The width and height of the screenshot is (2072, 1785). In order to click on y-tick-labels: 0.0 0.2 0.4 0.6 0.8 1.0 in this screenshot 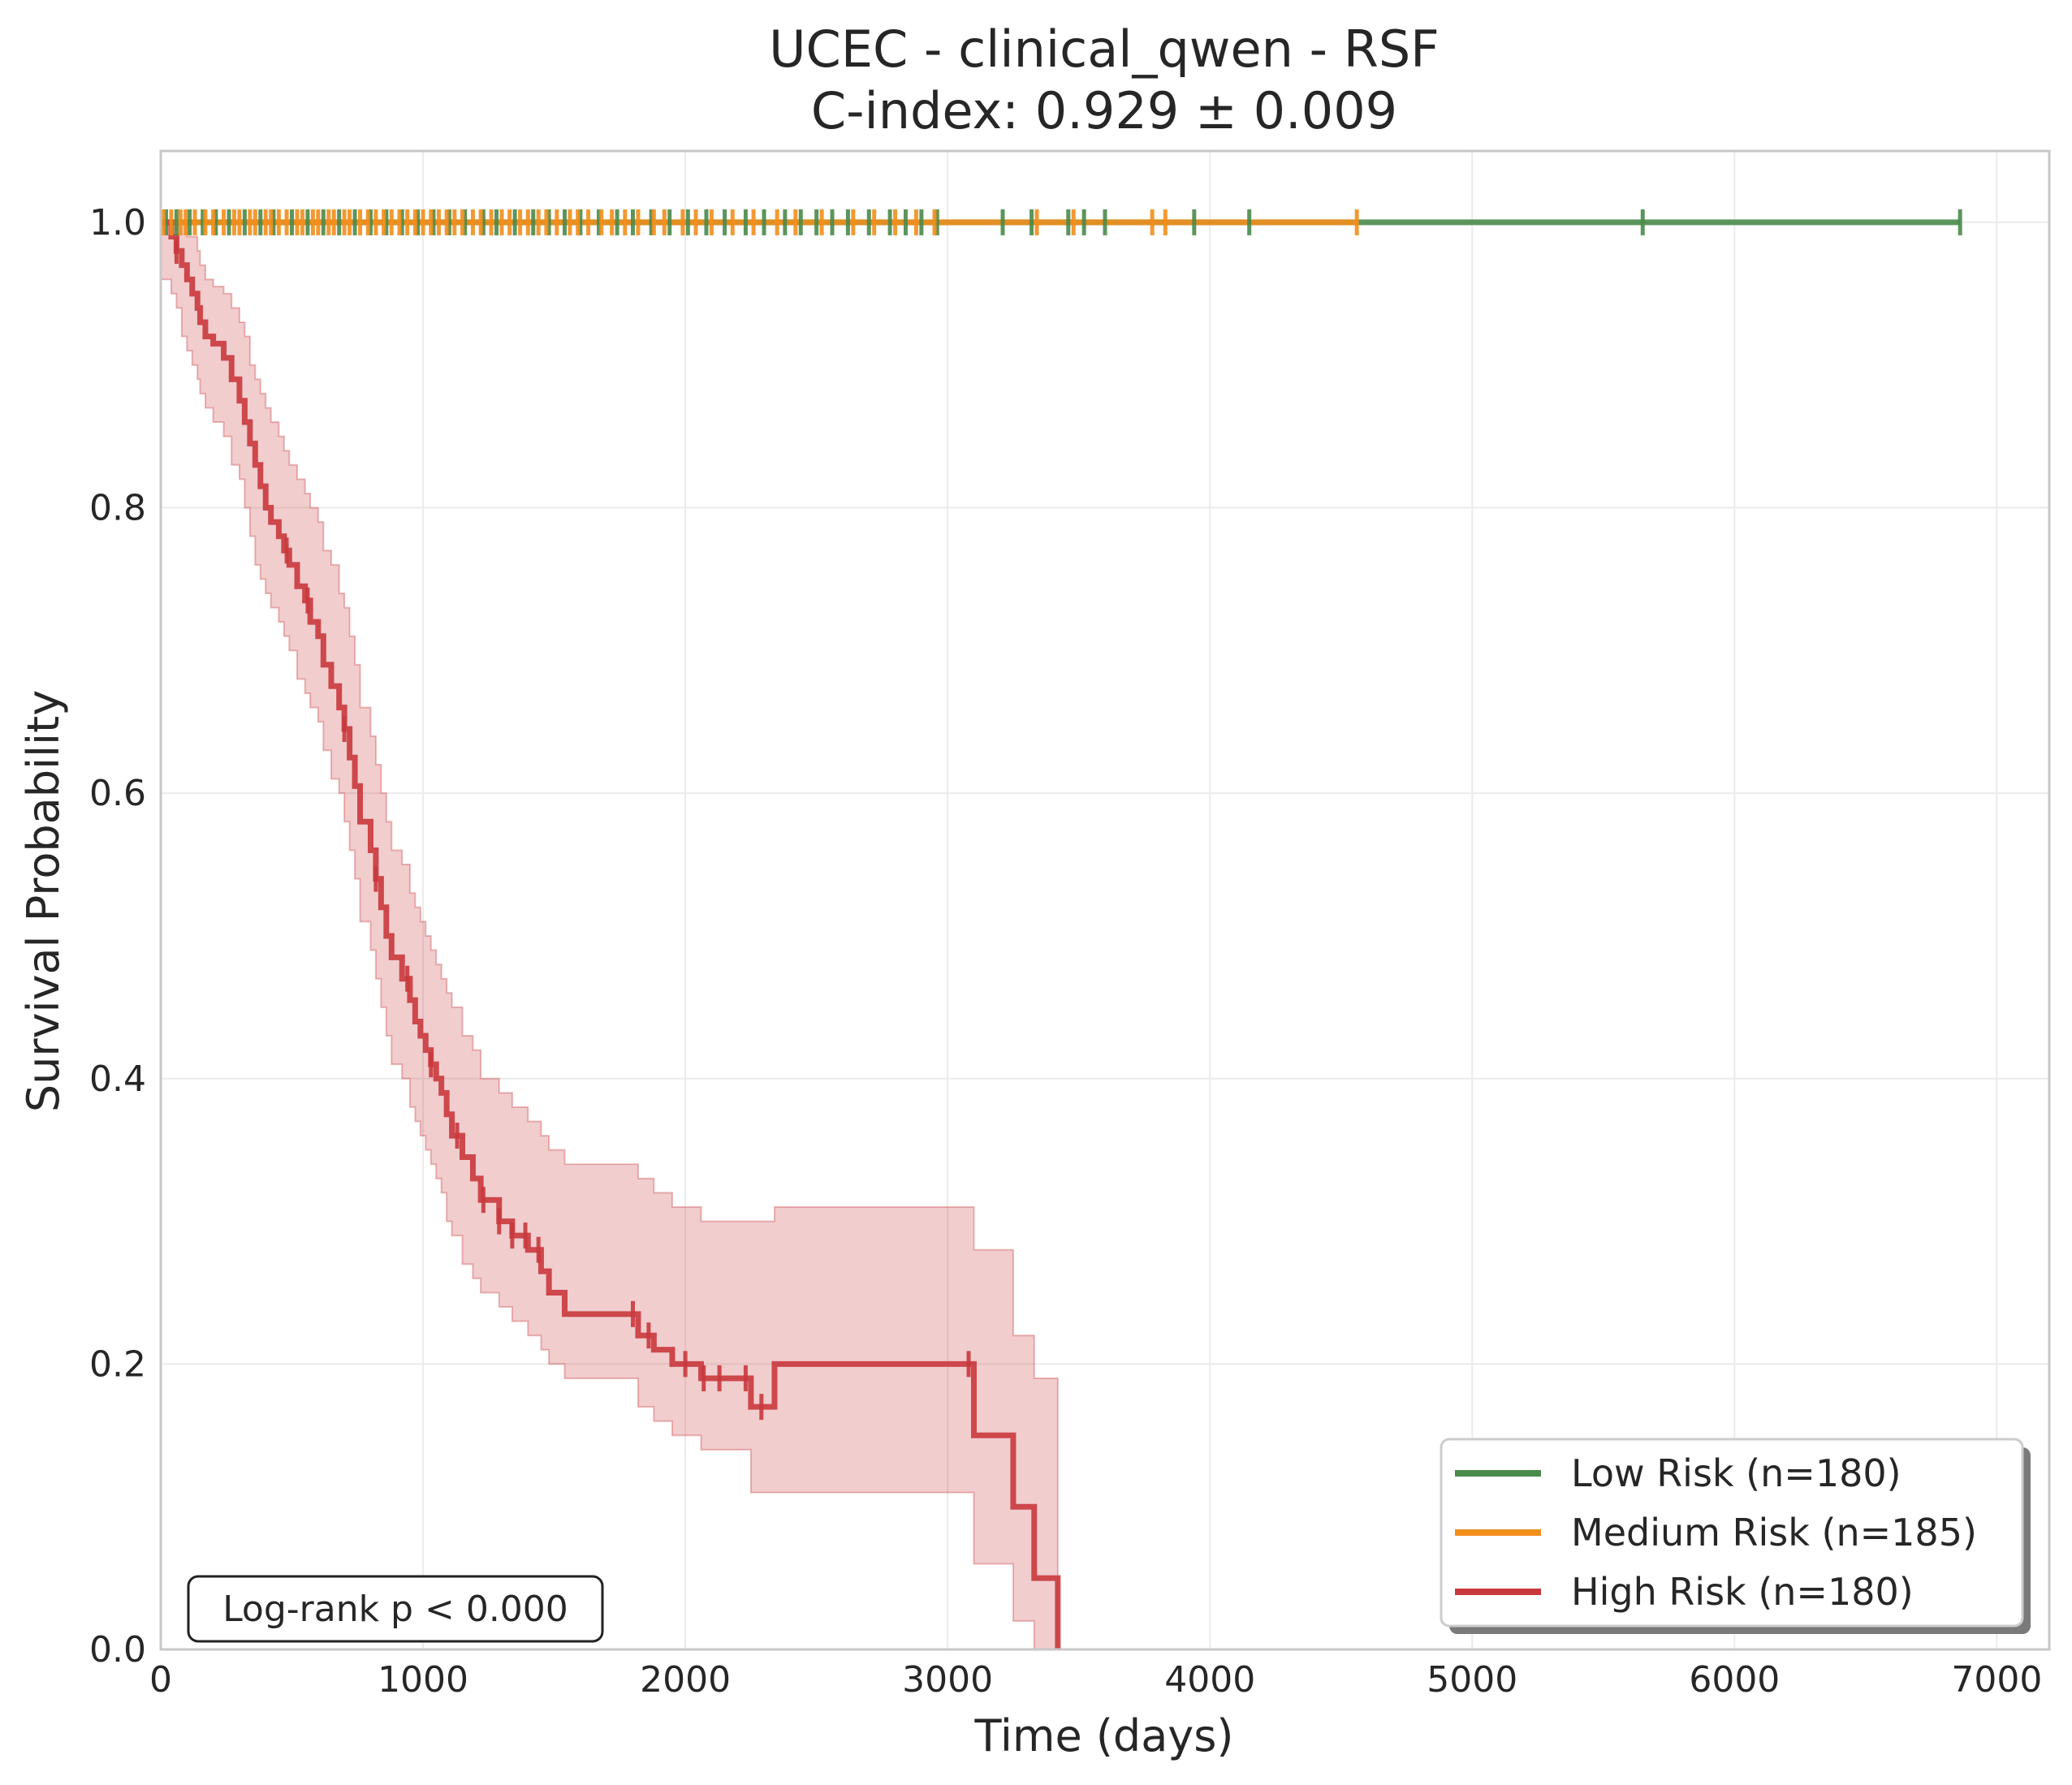, I will do `click(118, 937)`.